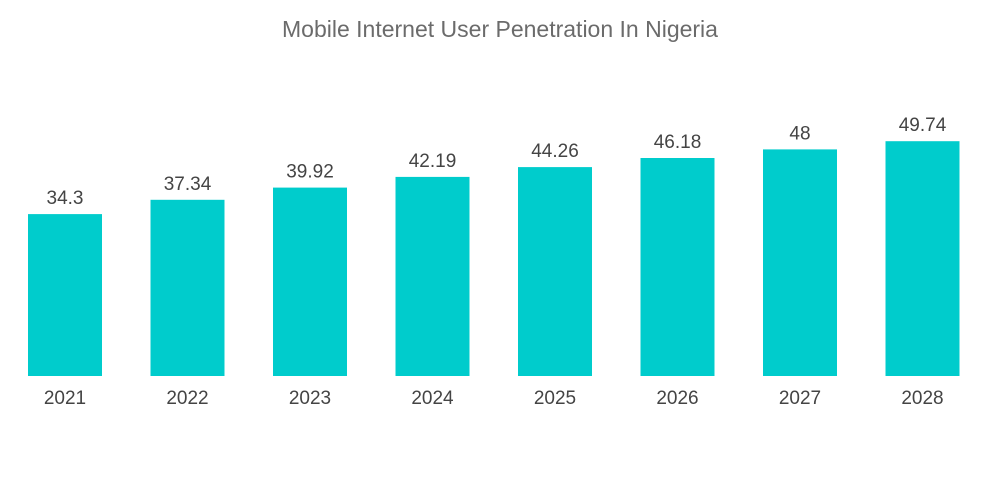 The height and width of the screenshot is (504, 1000). What do you see at coordinates (555, 271) in the screenshot?
I see `bar-2025` at bounding box center [555, 271].